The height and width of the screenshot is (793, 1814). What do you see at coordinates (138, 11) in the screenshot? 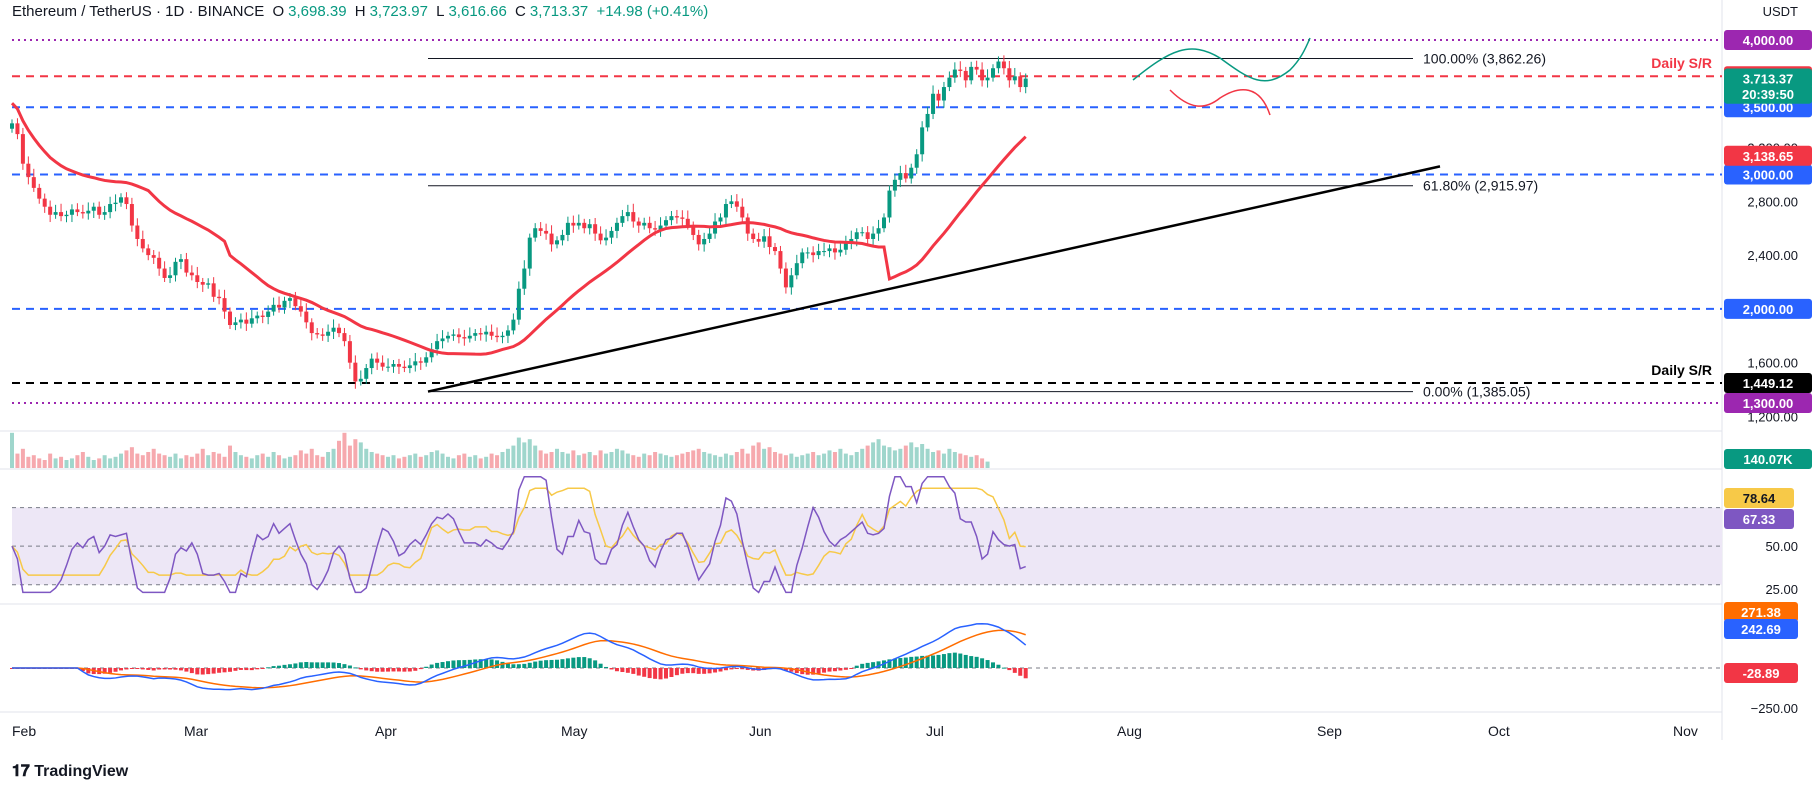
I see `symbol-title: Ethereum / TetherUS · 1D · BINANCE` at bounding box center [138, 11].